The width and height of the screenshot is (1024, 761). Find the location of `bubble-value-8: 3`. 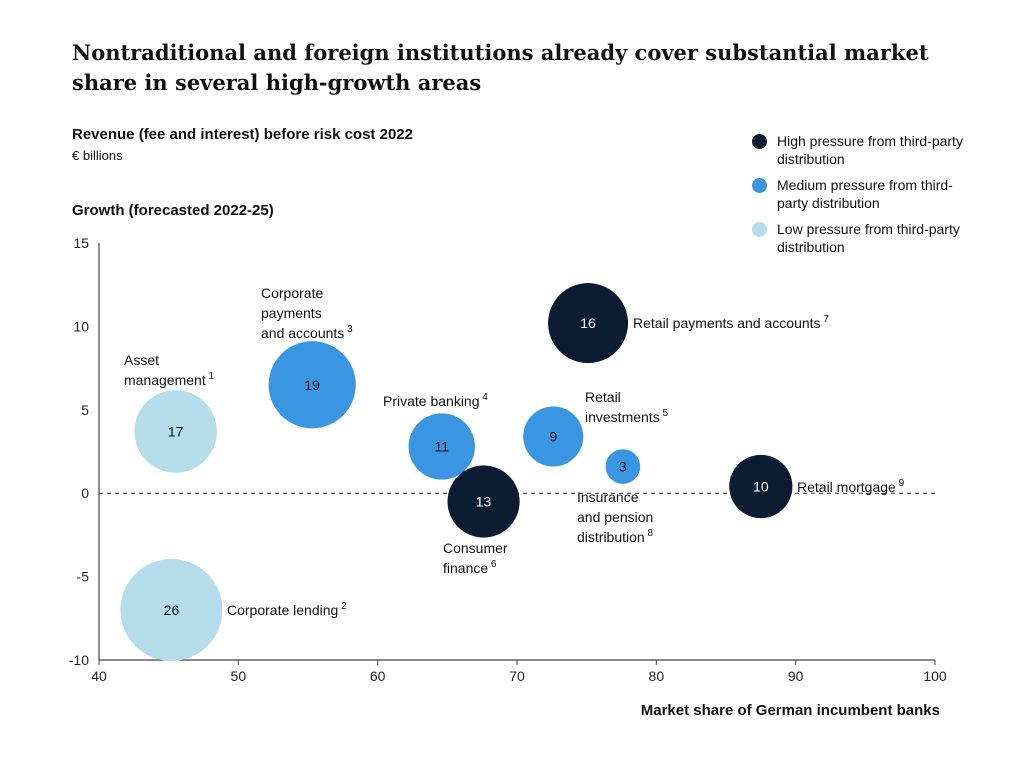

bubble-value-8: 3 is located at coordinates (623, 467).